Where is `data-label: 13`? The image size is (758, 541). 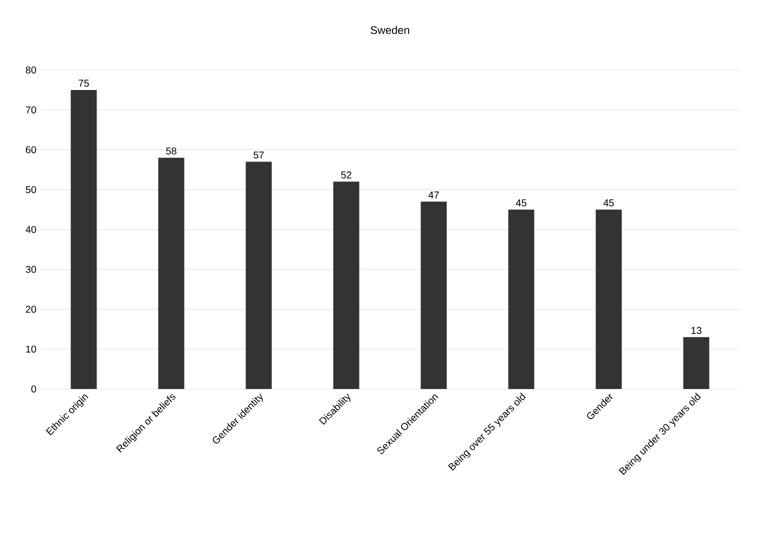 data-label: 13 is located at coordinates (696, 330).